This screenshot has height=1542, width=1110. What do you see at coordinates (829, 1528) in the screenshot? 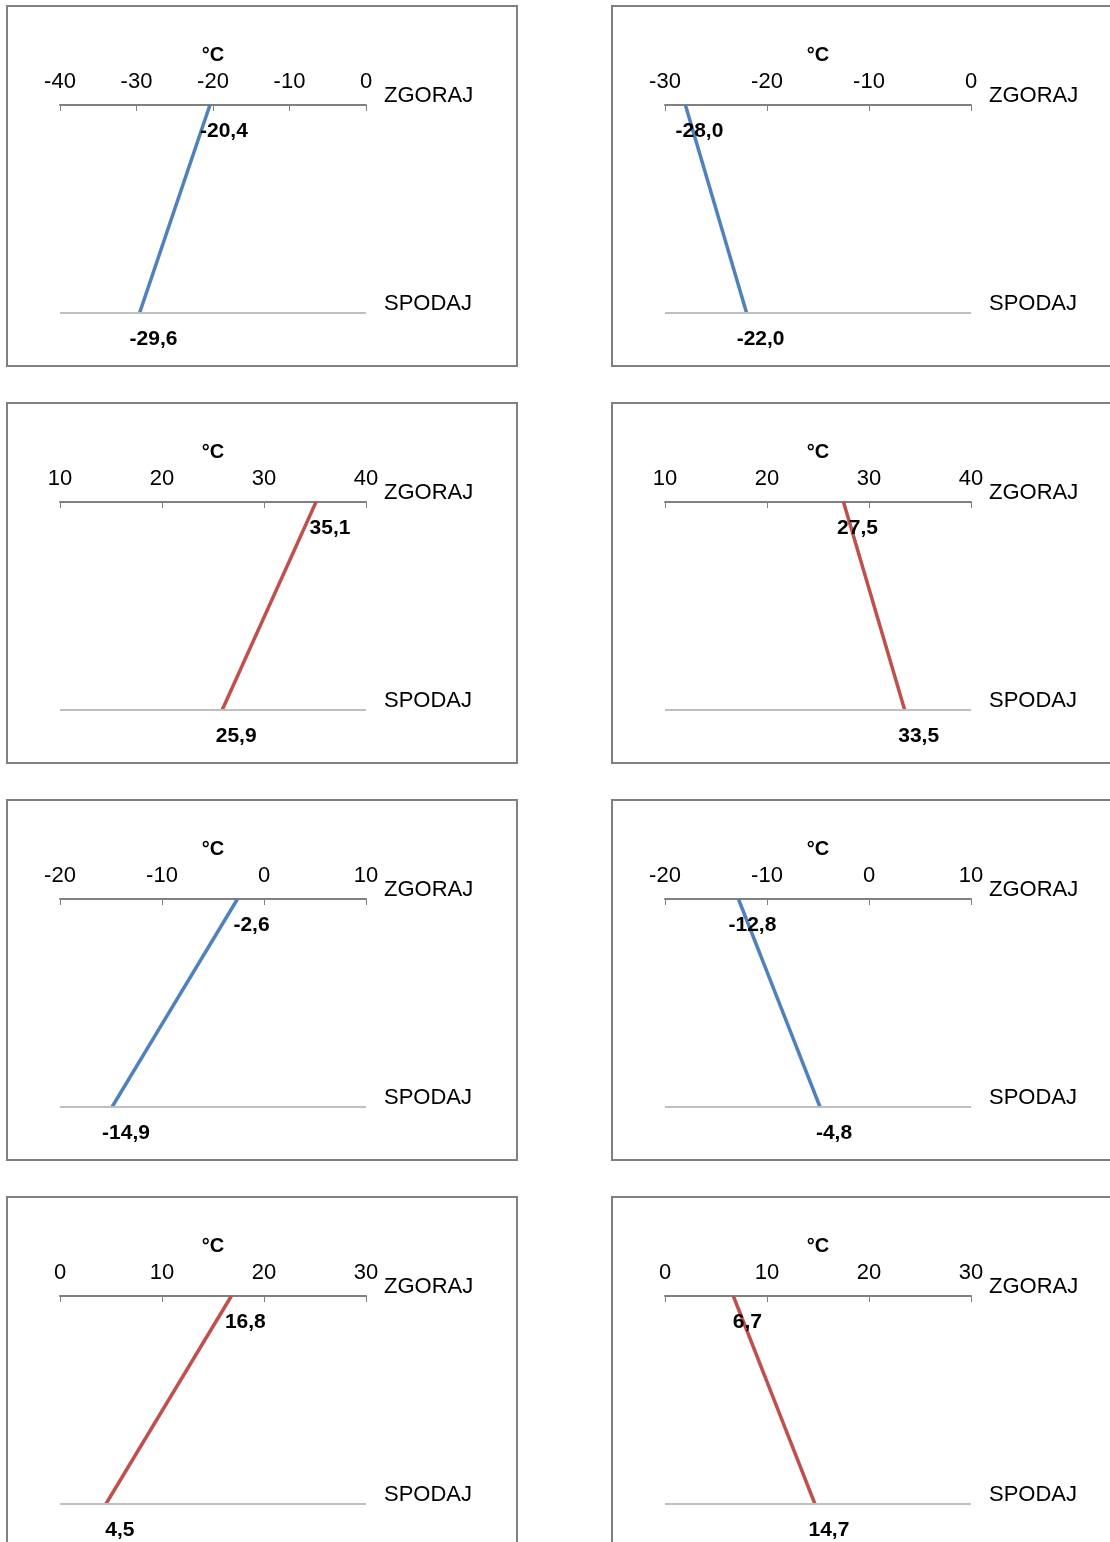
I see `data-label: 14,7` at bounding box center [829, 1528].